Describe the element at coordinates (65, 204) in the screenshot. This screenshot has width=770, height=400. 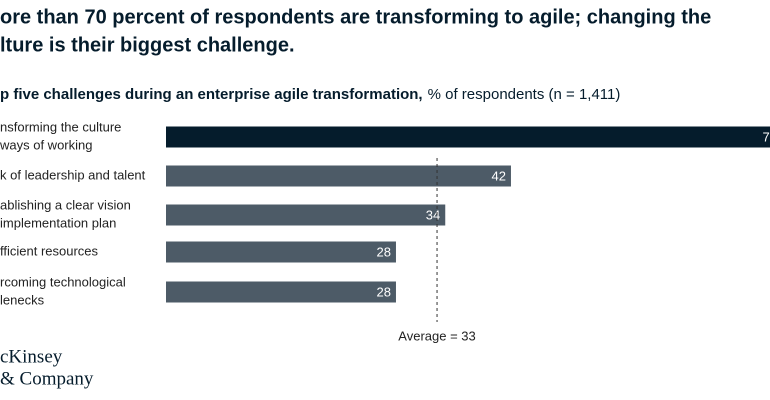
I see `category-label: ablishing a clear vision` at that location.